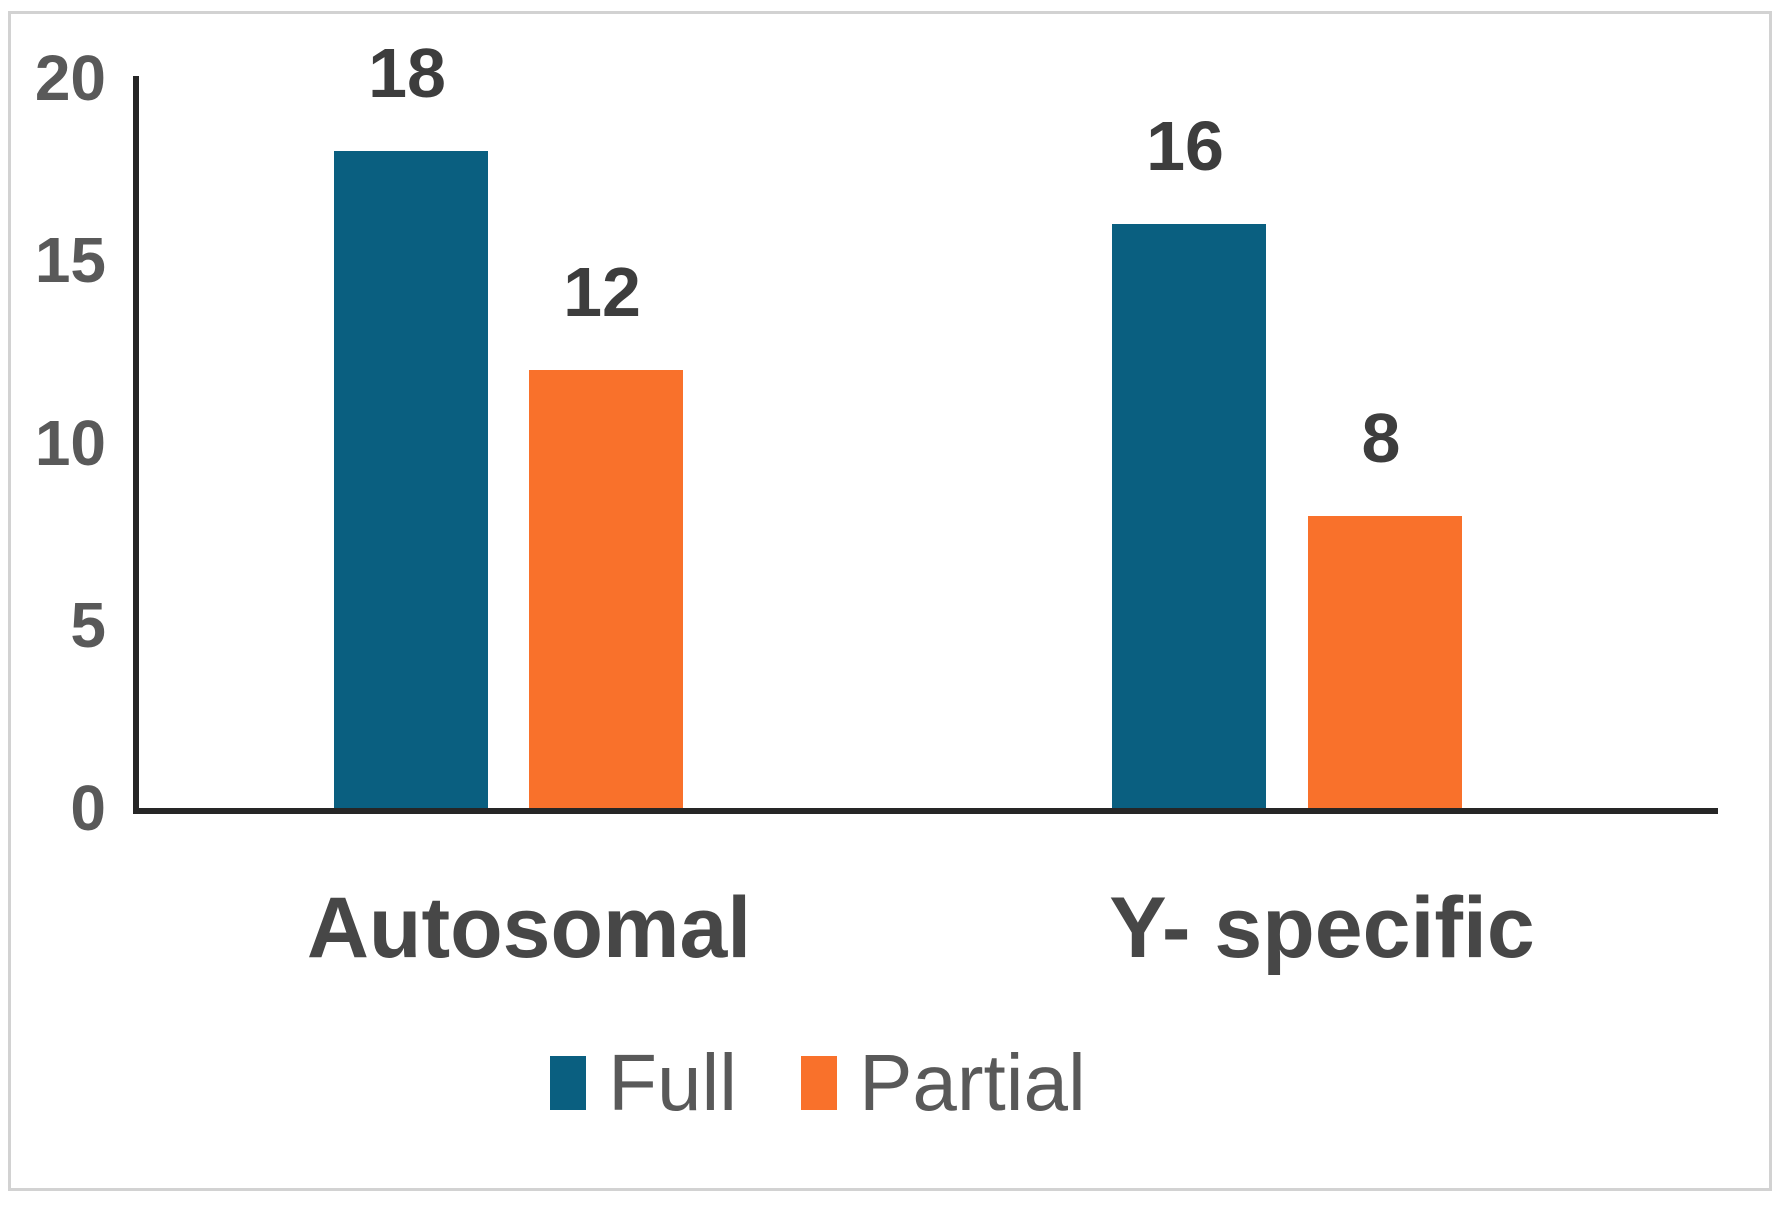 The height and width of the screenshot is (1208, 1786). I want to click on y-tick-label-15: 15, so click(70, 260).